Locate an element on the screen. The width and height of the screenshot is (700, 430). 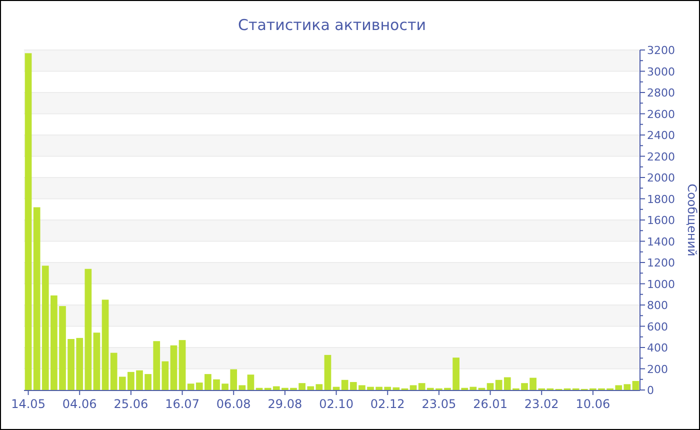
y-tick-label: 1000 is located at coordinates (661, 284).